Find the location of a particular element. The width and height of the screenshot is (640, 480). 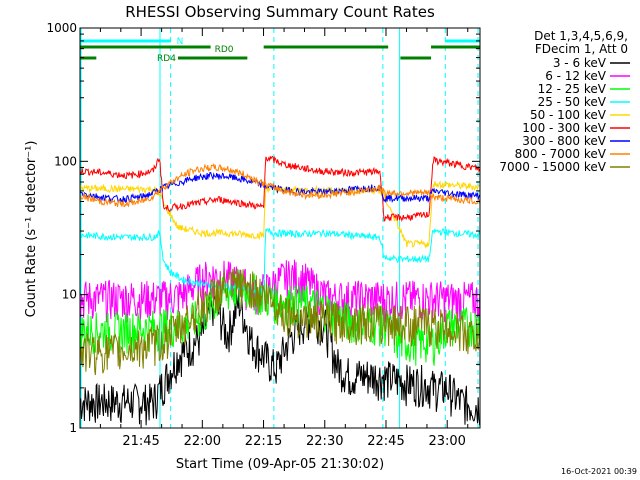

legend-label-7: 800 - 7000 keV is located at coordinates (561, 154).